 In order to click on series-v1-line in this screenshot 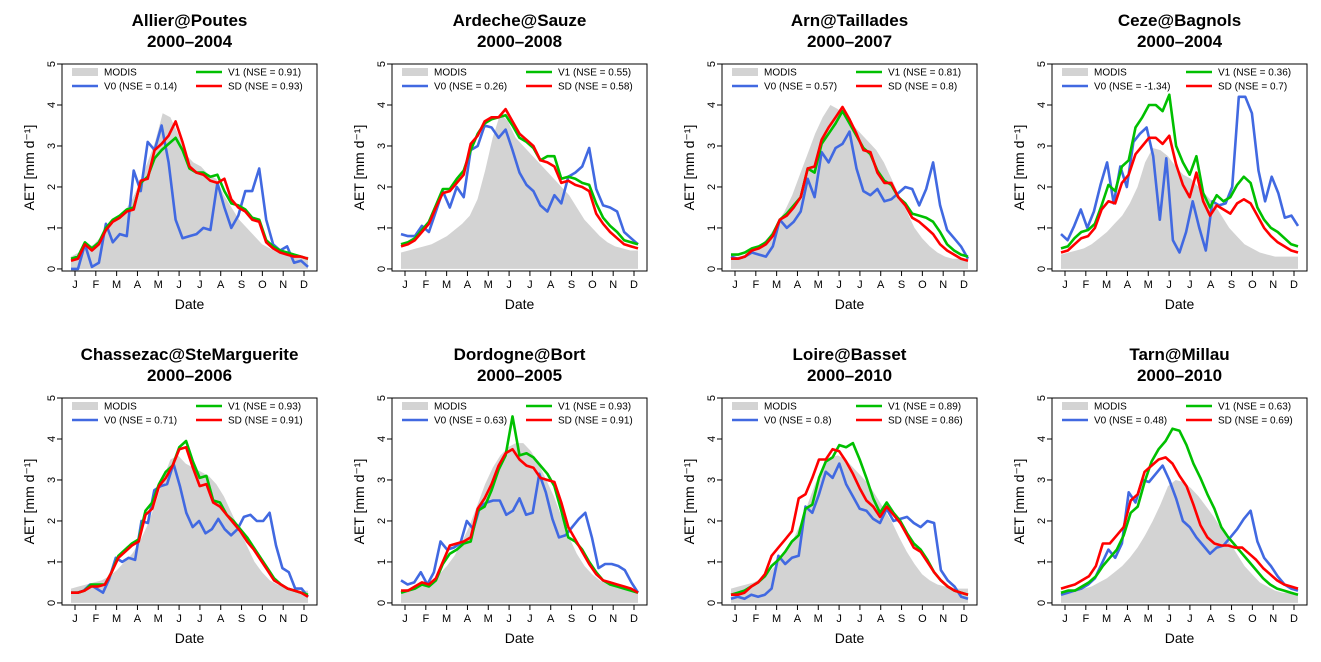, I will do `click(189, 198)`.